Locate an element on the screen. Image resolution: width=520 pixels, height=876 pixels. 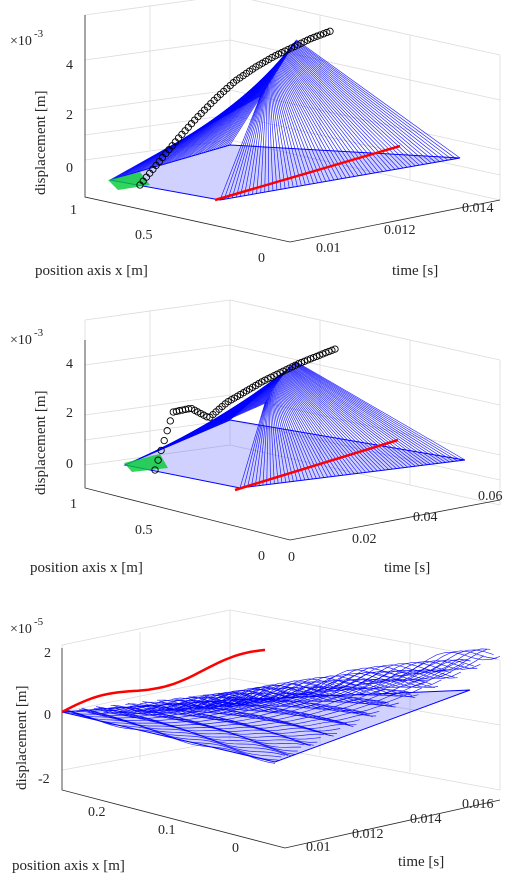
panel-1-mesh is located at coordinates (284, 120).